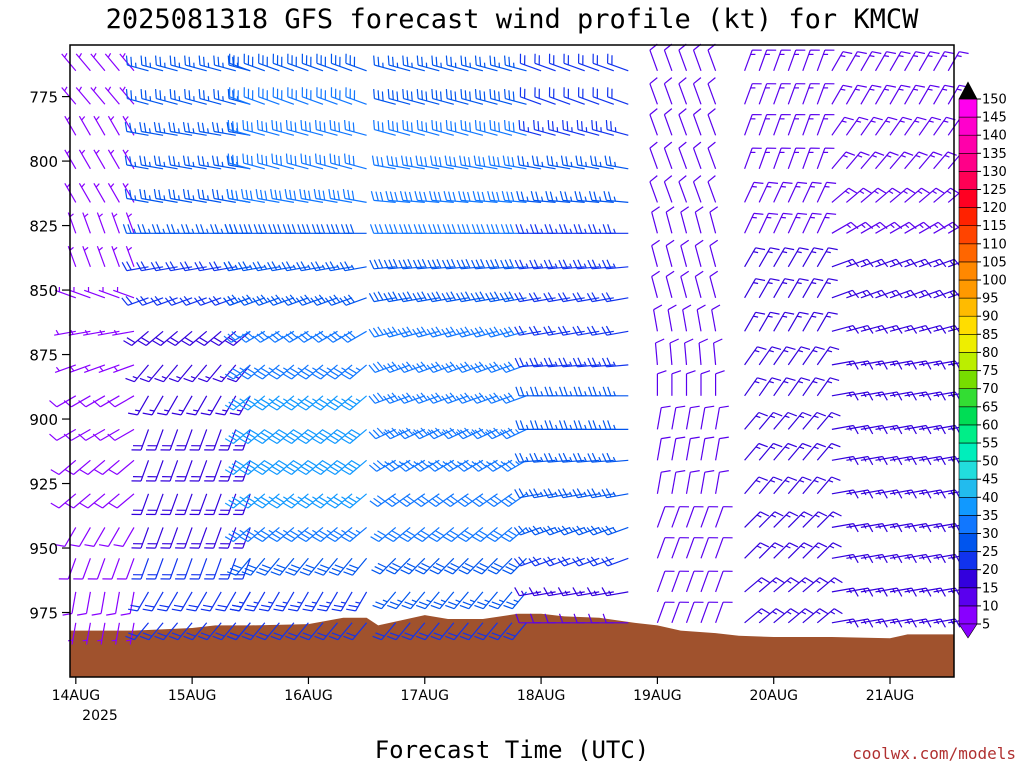 The image size is (1024, 768). What do you see at coordinates (990, 516) in the screenshot?
I see `colorbar-label: 35` at bounding box center [990, 516].